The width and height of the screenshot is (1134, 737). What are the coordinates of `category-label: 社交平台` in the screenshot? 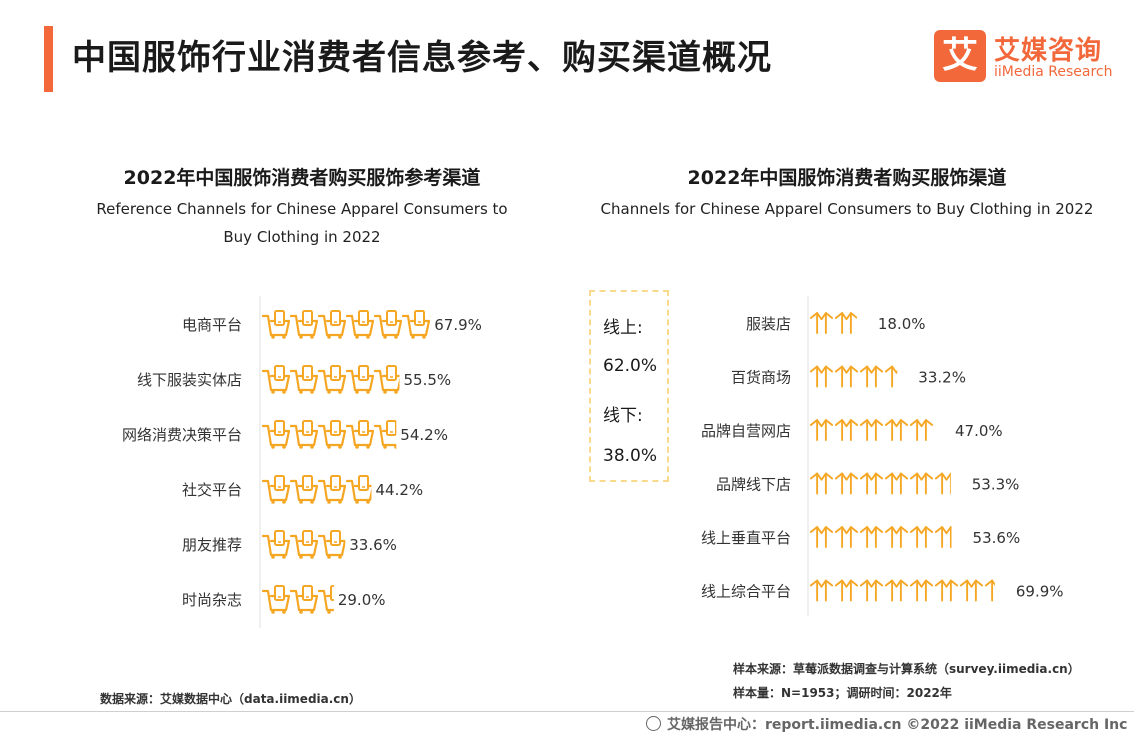 It's located at (212, 490).